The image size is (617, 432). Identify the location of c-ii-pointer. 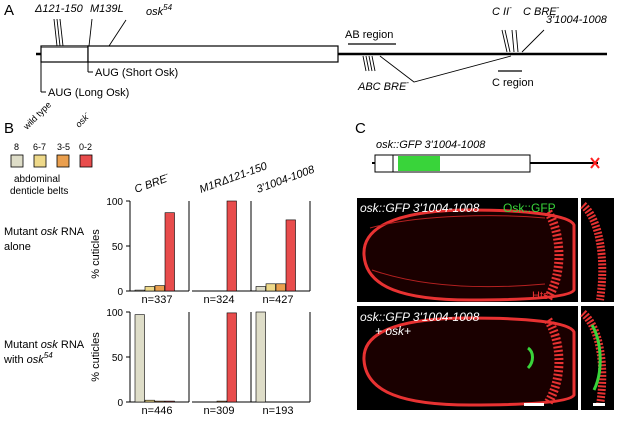
(504, 41).